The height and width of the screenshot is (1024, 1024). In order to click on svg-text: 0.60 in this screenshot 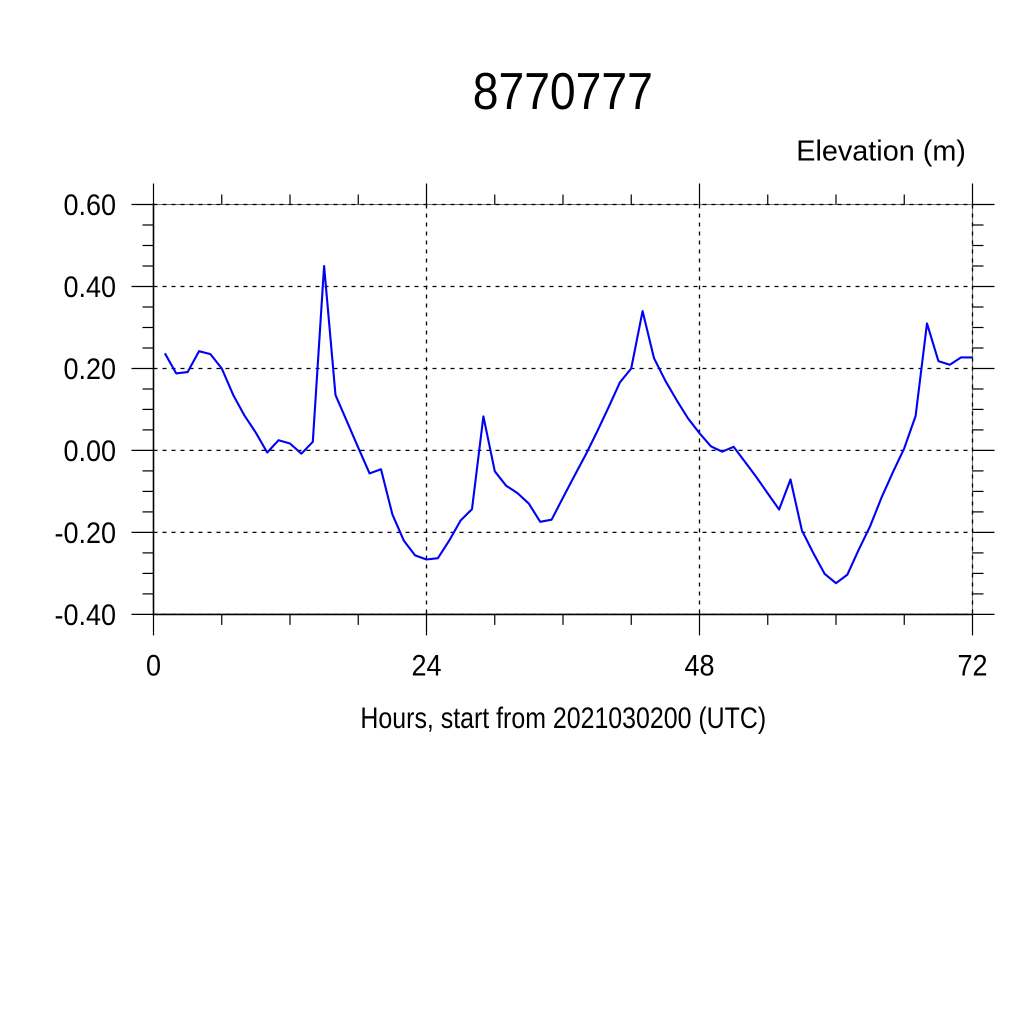, I will do `click(89, 206)`.